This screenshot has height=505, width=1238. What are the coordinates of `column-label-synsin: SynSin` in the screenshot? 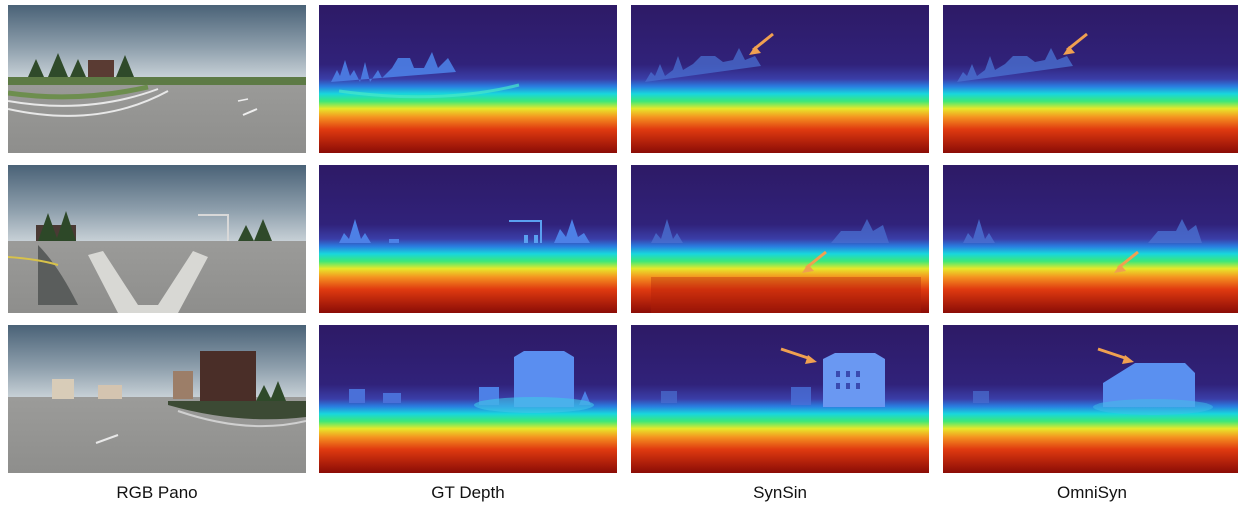 It's located at (780, 492).